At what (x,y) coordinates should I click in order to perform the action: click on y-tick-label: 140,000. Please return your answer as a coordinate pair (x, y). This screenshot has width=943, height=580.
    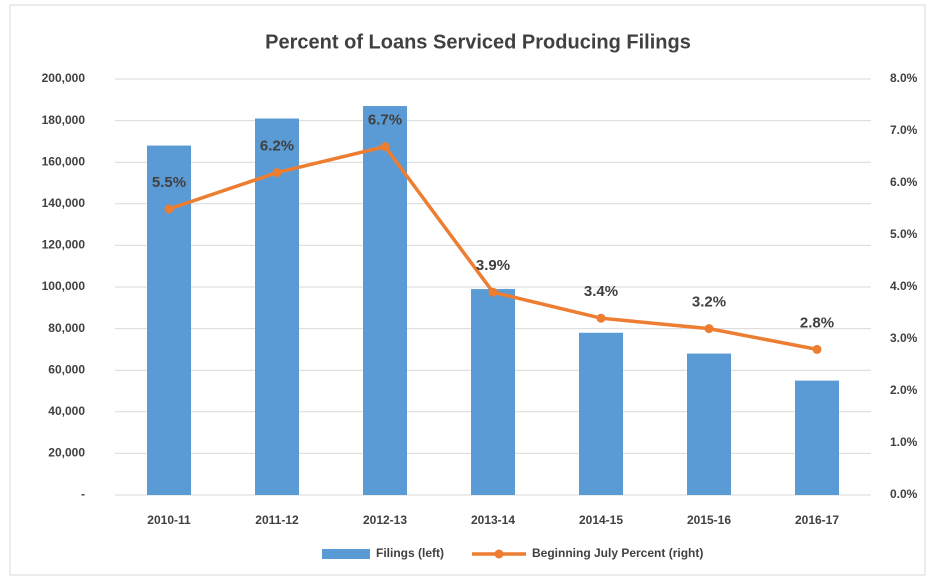
    Looking at the image, I should click on (64, 203).